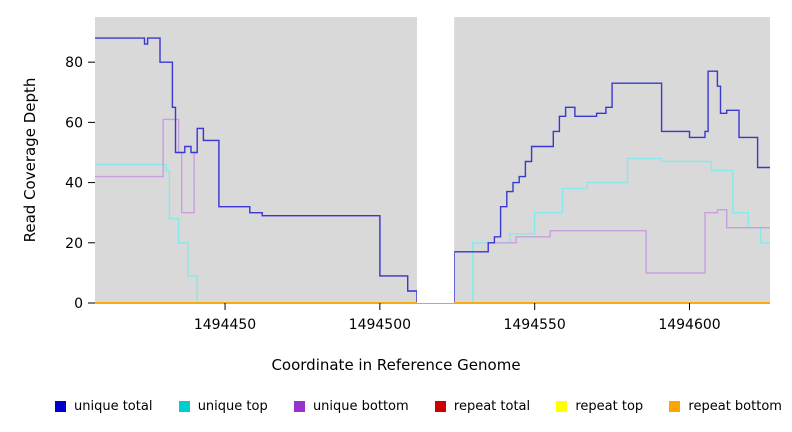 The width and height of the screenshot is (792, 432). I want to click on legend-item-unique-bottom: unique bottom, so click(351, 406).